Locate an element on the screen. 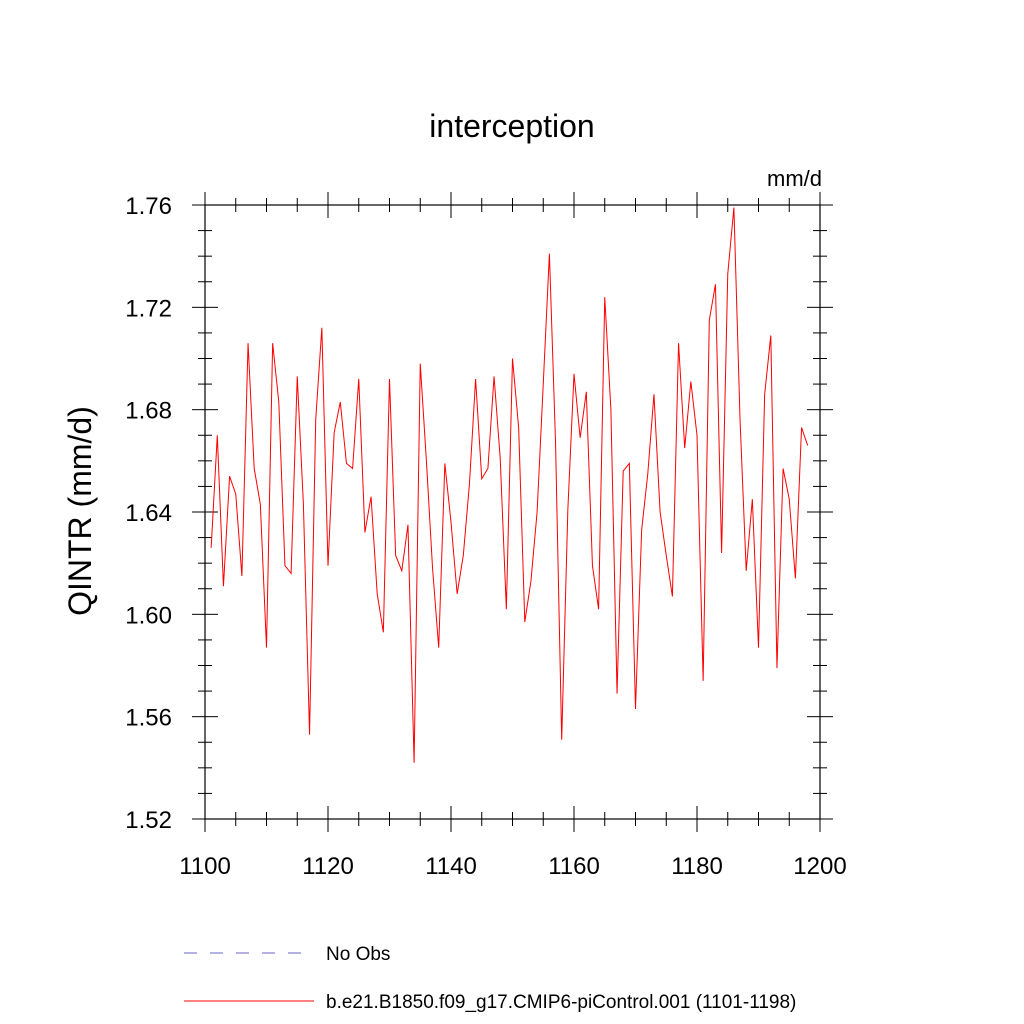 This screenshot has height=1024, width=1024. chart-title: interception is located at coordinates (511, 126).